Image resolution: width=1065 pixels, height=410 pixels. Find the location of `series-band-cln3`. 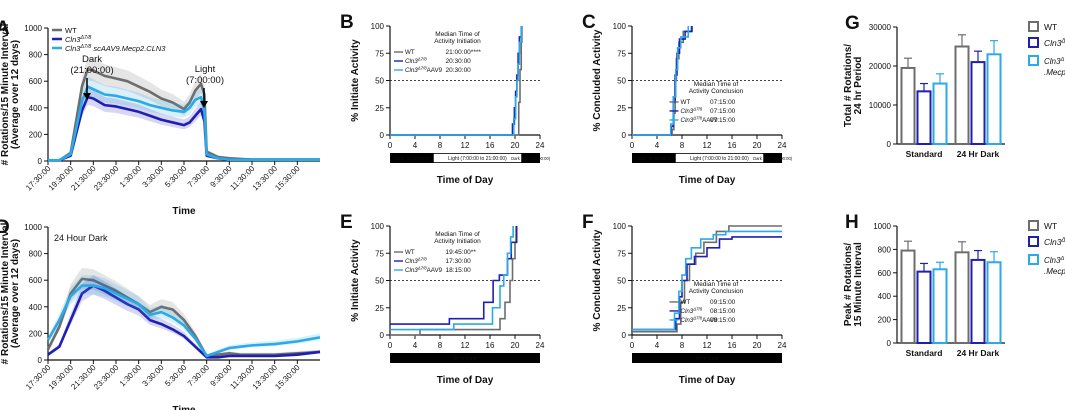

series-band-cln3 is located at coordinates (184, 316).